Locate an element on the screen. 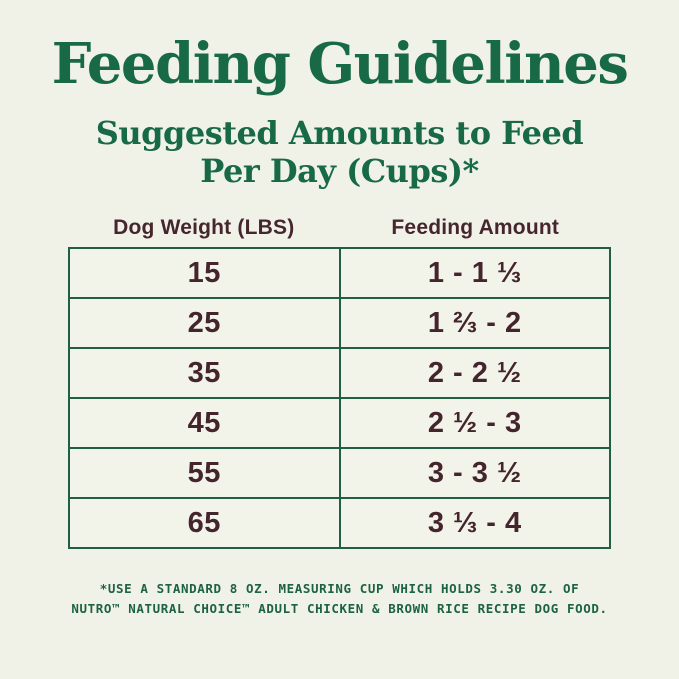  amount-cell: 2 - 2 ½ is located at coordinates (474, 373).